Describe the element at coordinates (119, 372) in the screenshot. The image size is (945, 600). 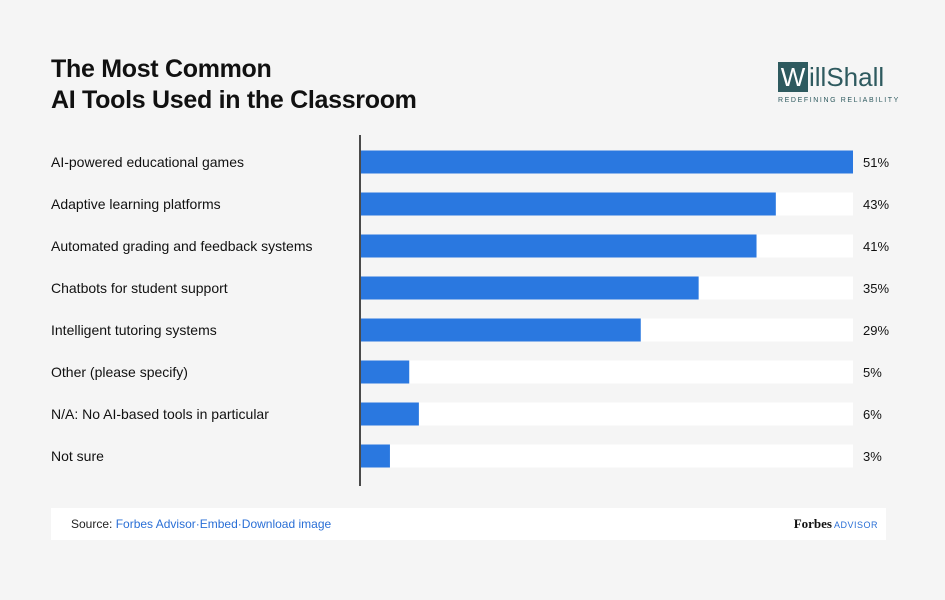
I see `category-label: Other (please specify)` at that location.